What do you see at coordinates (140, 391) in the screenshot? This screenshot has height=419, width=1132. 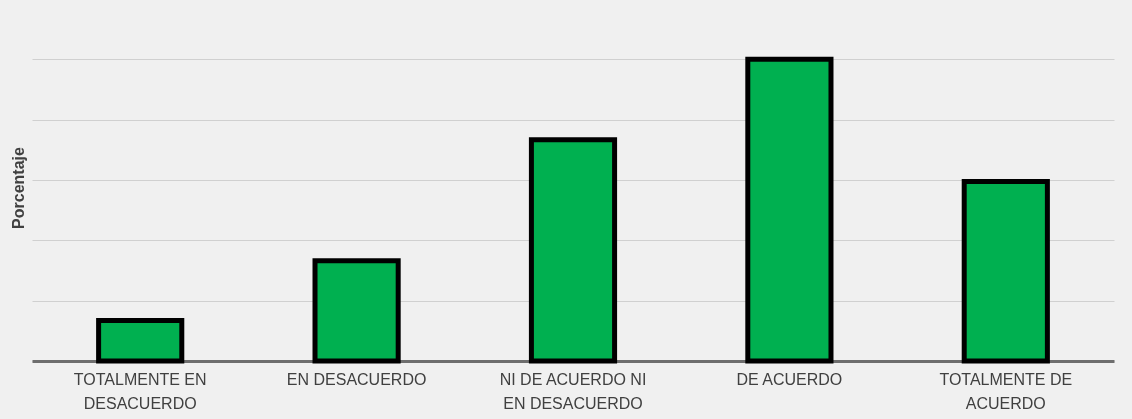 I see `x-tick-label: TOTALMENTE EN DESACUERDO` at bounding box center [140, 391].